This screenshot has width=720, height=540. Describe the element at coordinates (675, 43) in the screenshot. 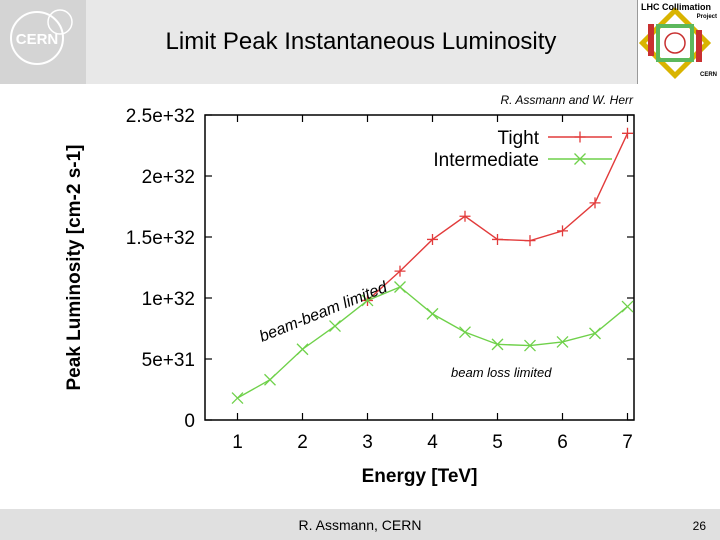

I see `lhc-logo-graphic` at that location.